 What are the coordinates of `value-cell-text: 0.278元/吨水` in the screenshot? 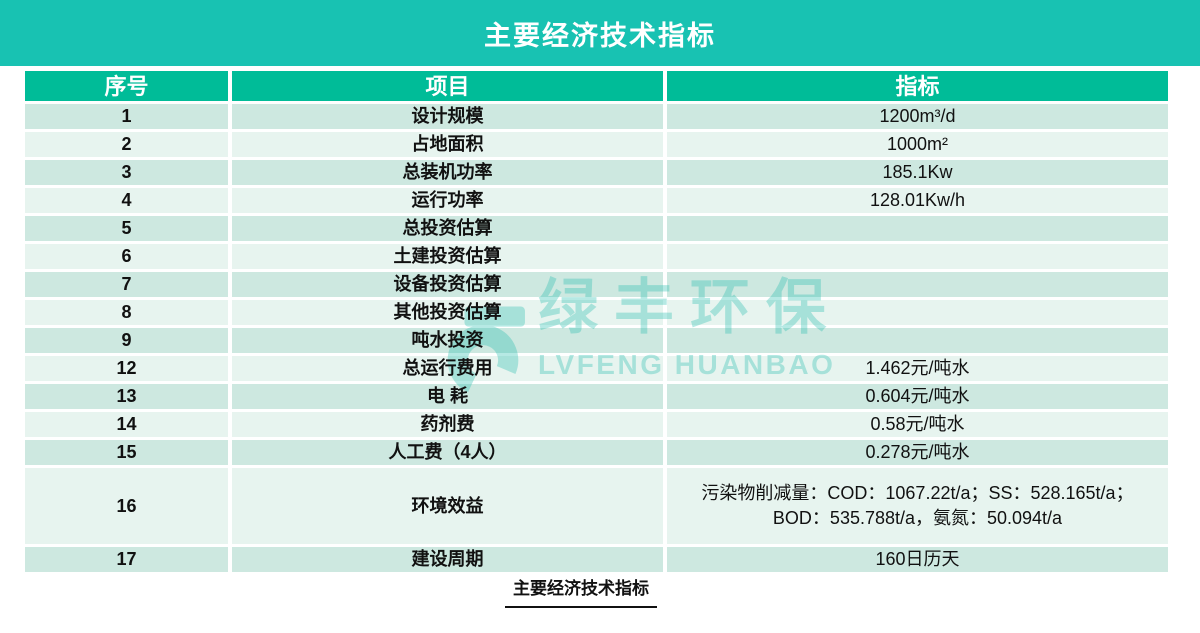 It's located at (917, 452).